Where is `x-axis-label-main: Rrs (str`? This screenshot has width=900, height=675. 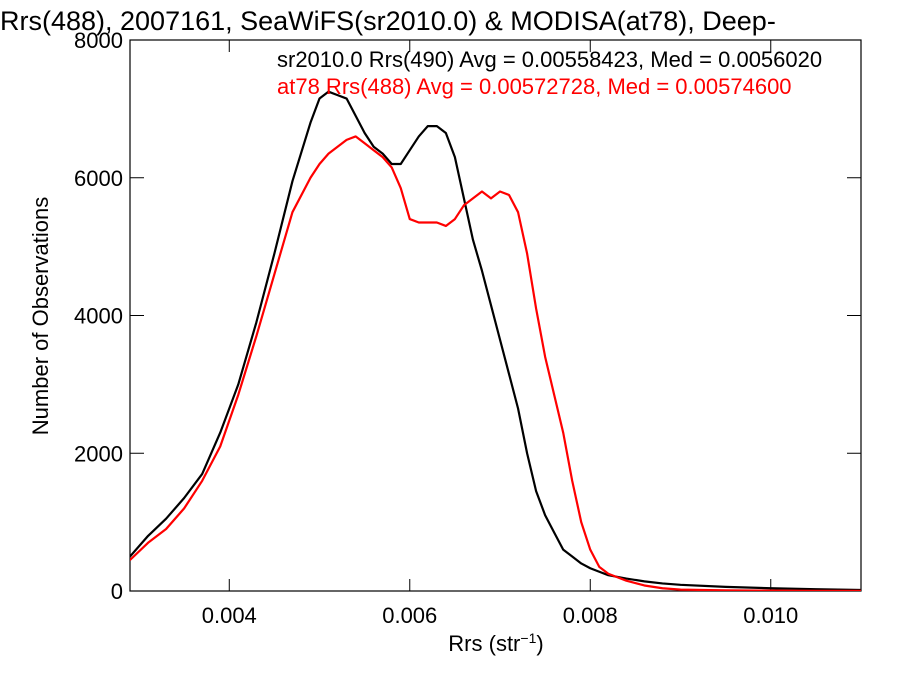 x-axis-label-main: Rrs (str is located at coordinates (484, 643).